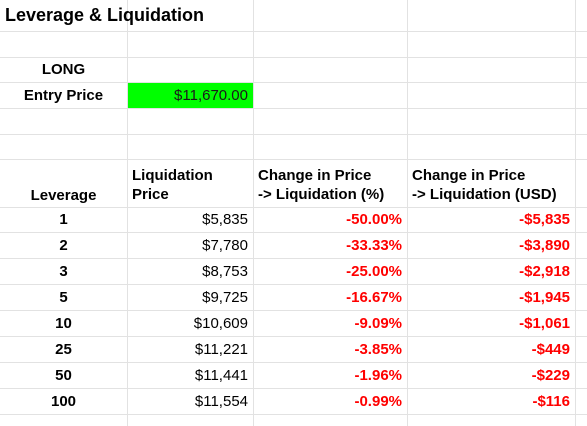 The height and width of the screenshot is (426, 587). I want to click on change-usd-cell: -$449, so click(550, 349).